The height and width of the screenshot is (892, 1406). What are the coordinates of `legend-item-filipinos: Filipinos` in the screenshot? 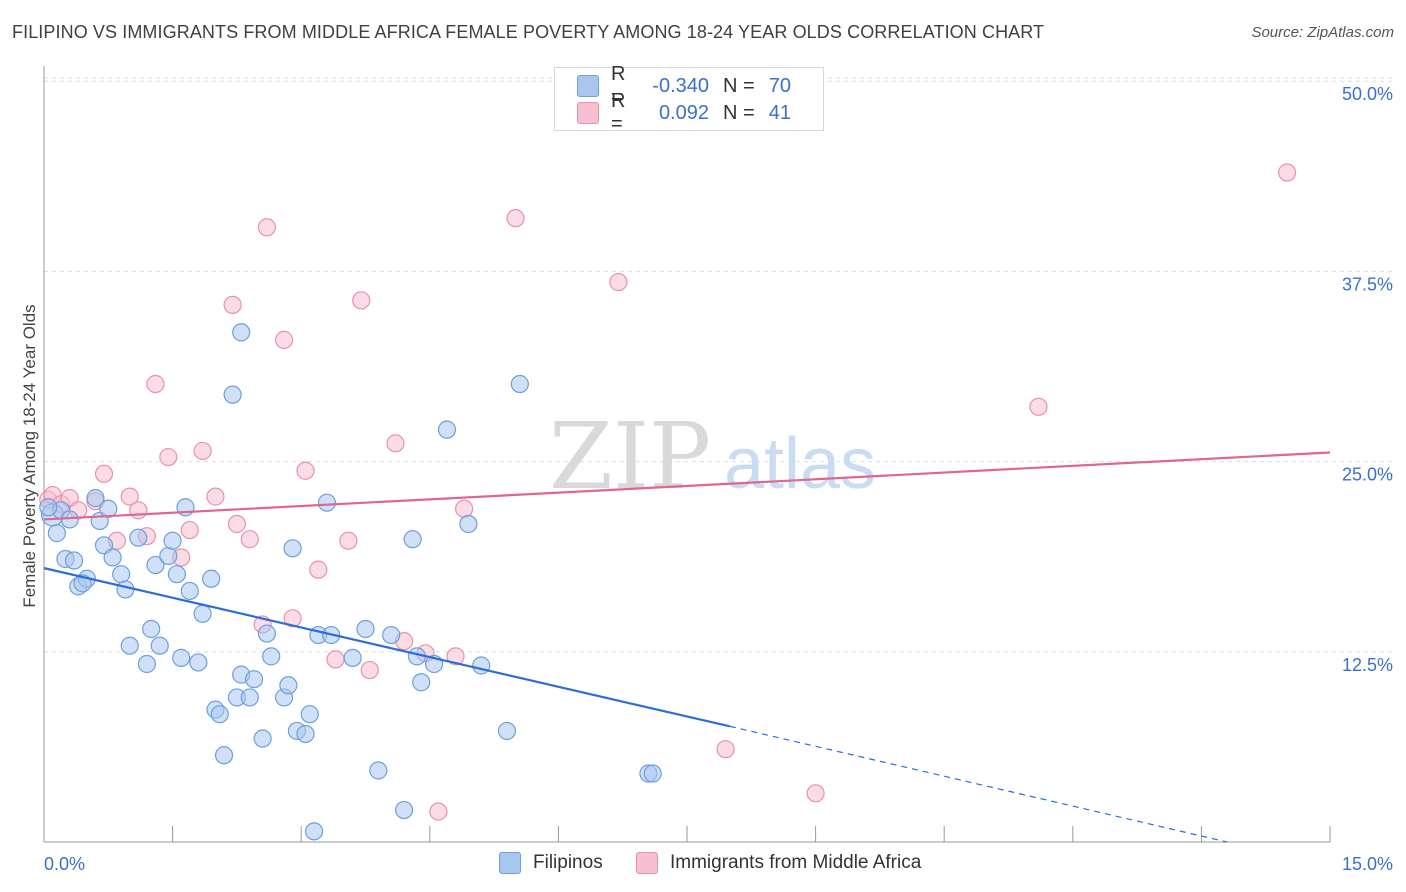 It's located at (551, 863).